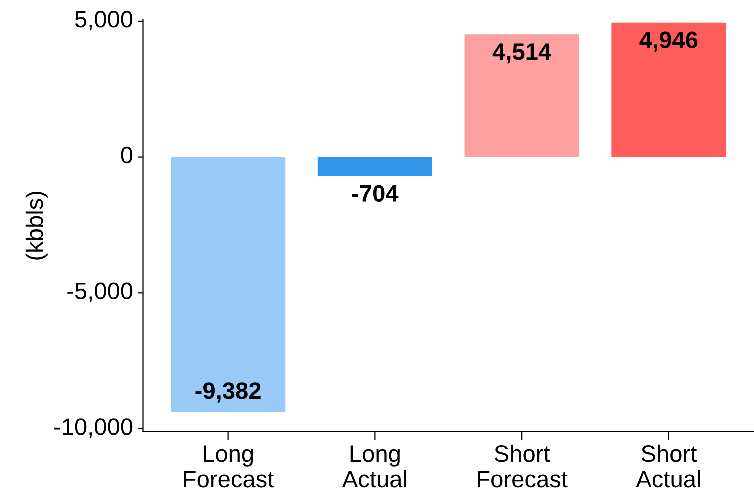 The image size is (754, 502). I want to click on y-tick-label: 0, so click(127, 155).